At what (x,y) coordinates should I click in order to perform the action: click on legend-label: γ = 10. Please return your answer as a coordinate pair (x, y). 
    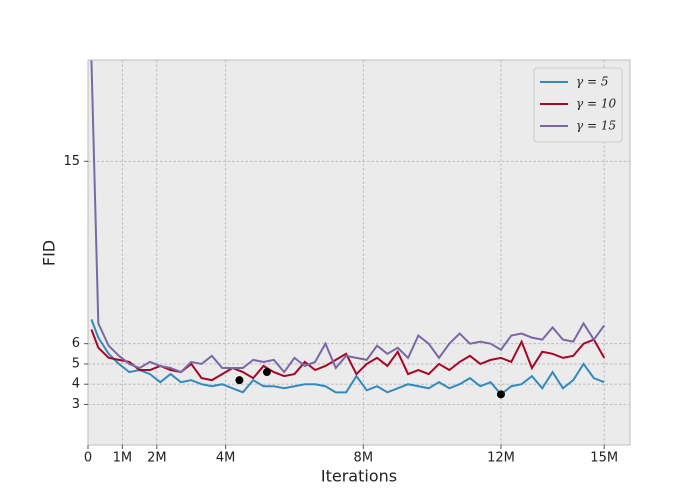
    Looking at the image, I should click on (596, 104).